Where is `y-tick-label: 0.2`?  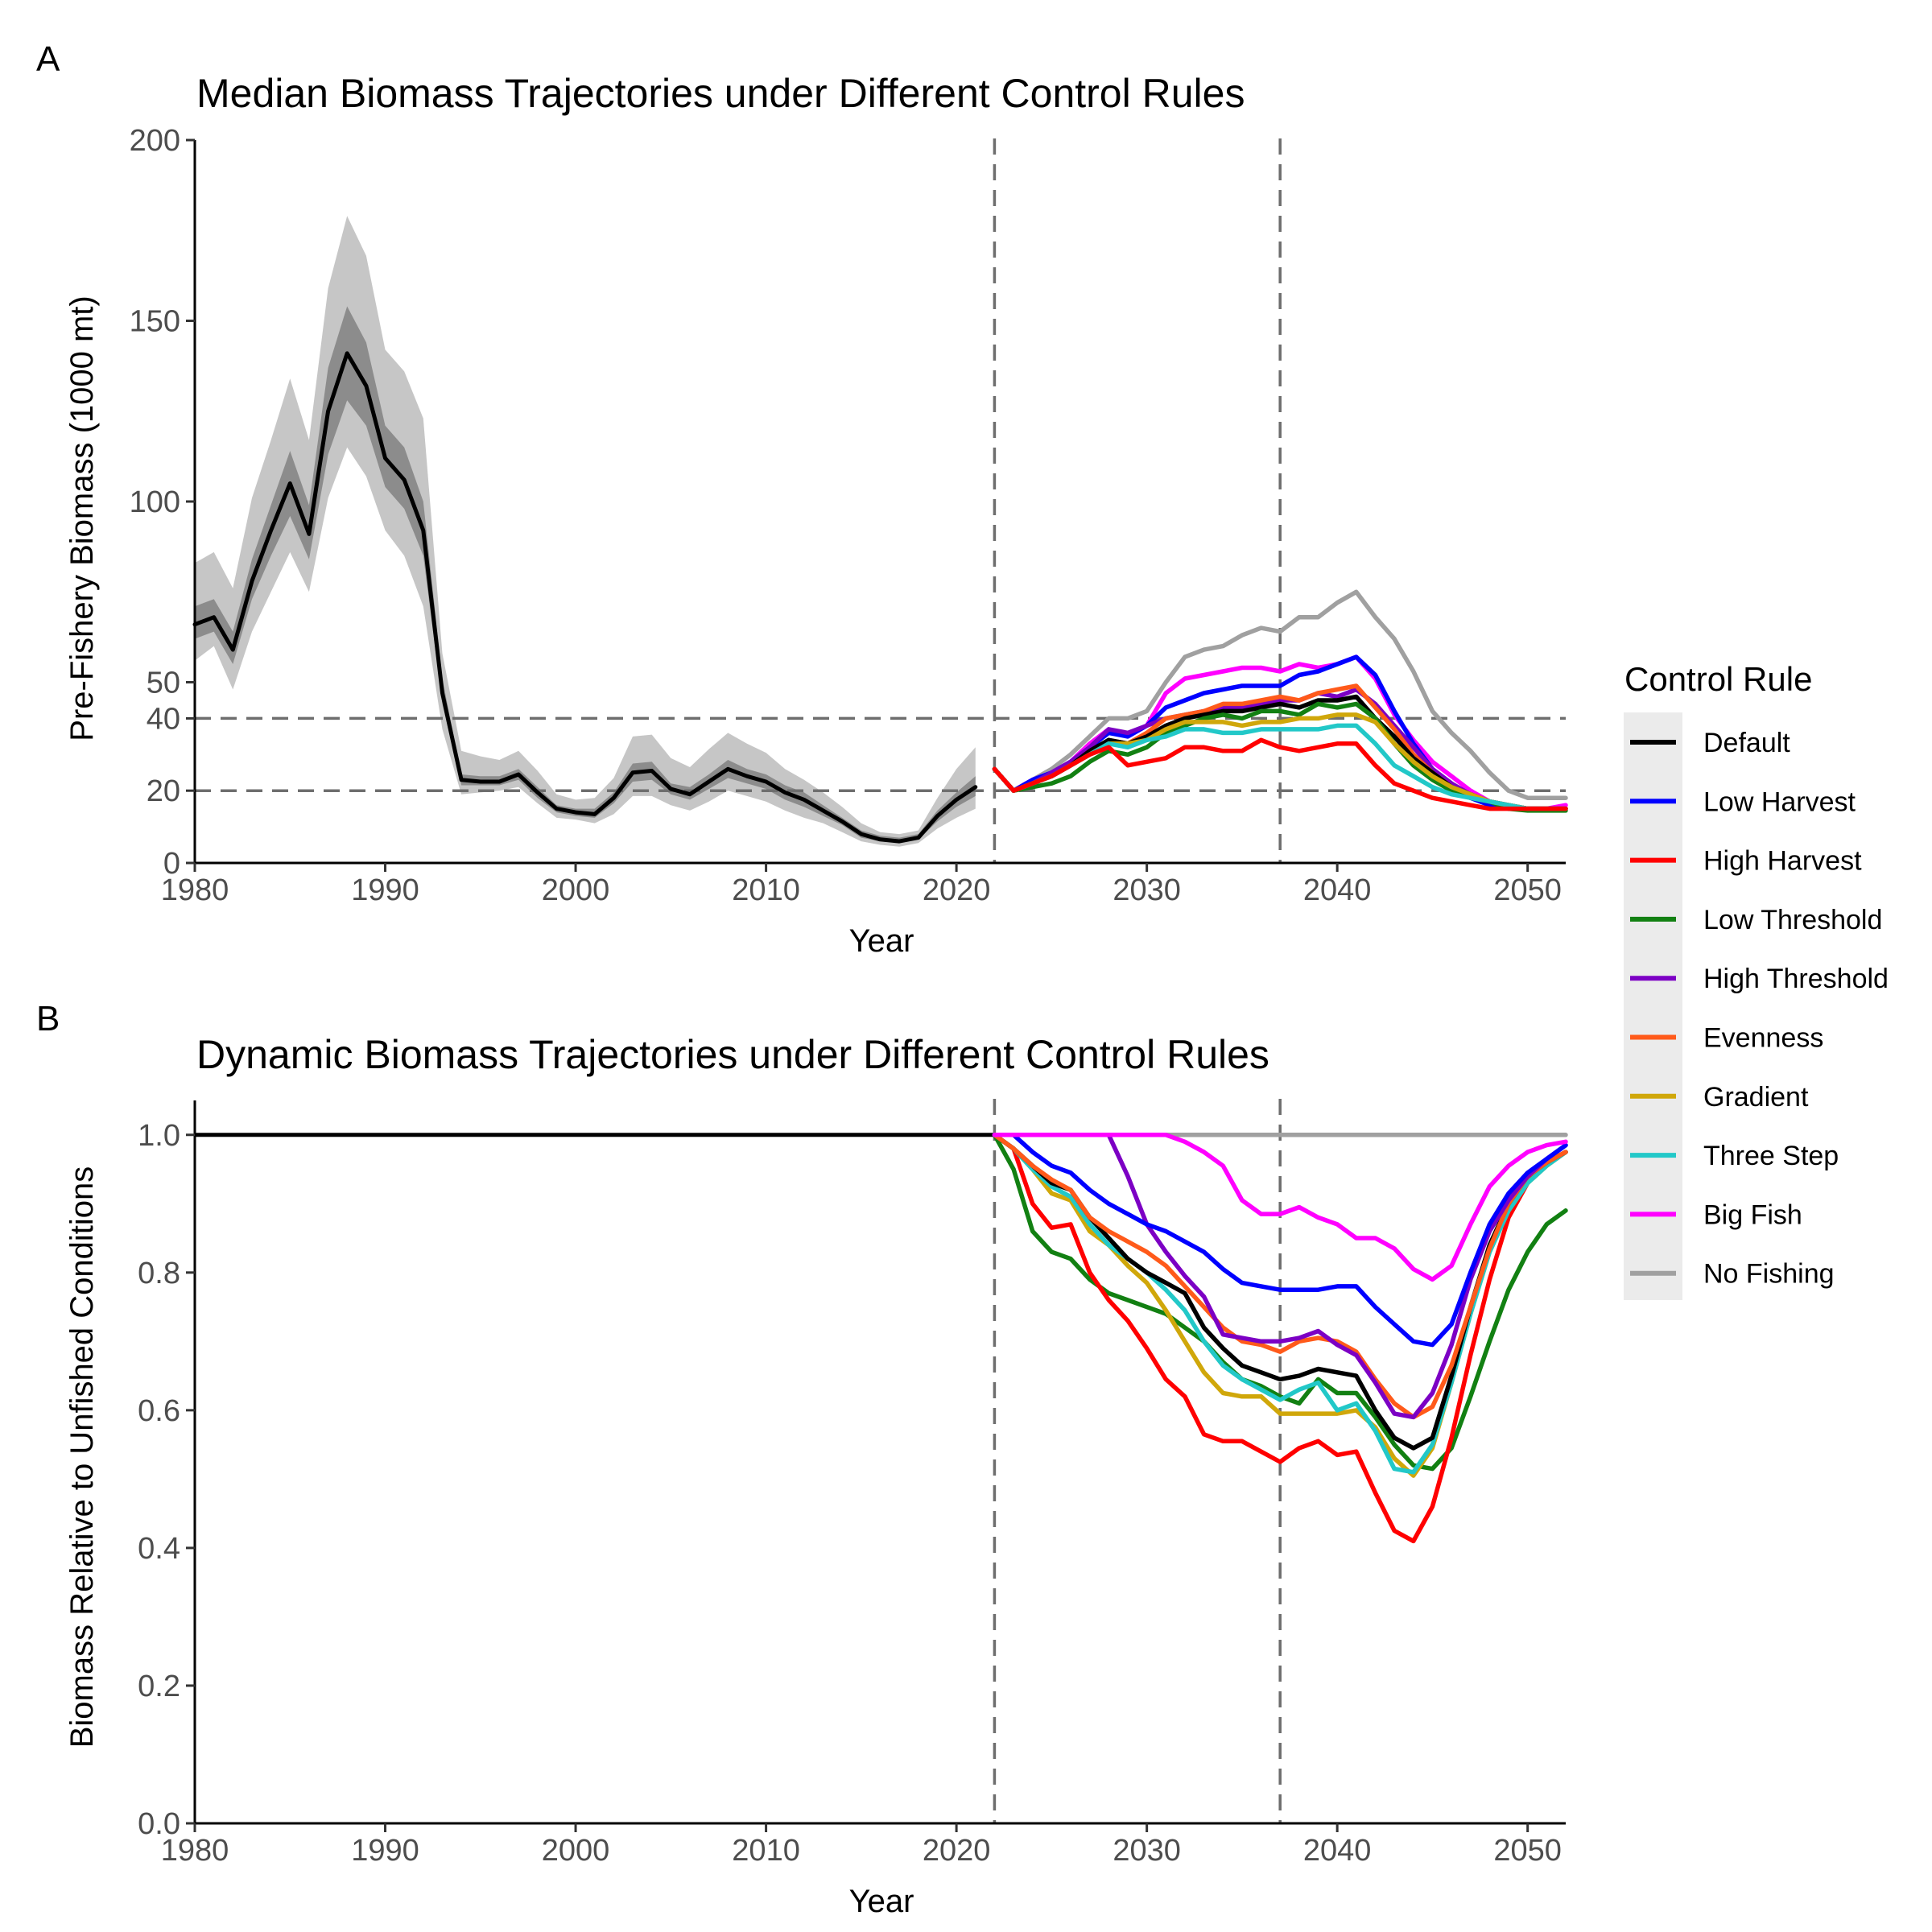 y-tick-label: 0.2 is located at coordinates (159, 1687).